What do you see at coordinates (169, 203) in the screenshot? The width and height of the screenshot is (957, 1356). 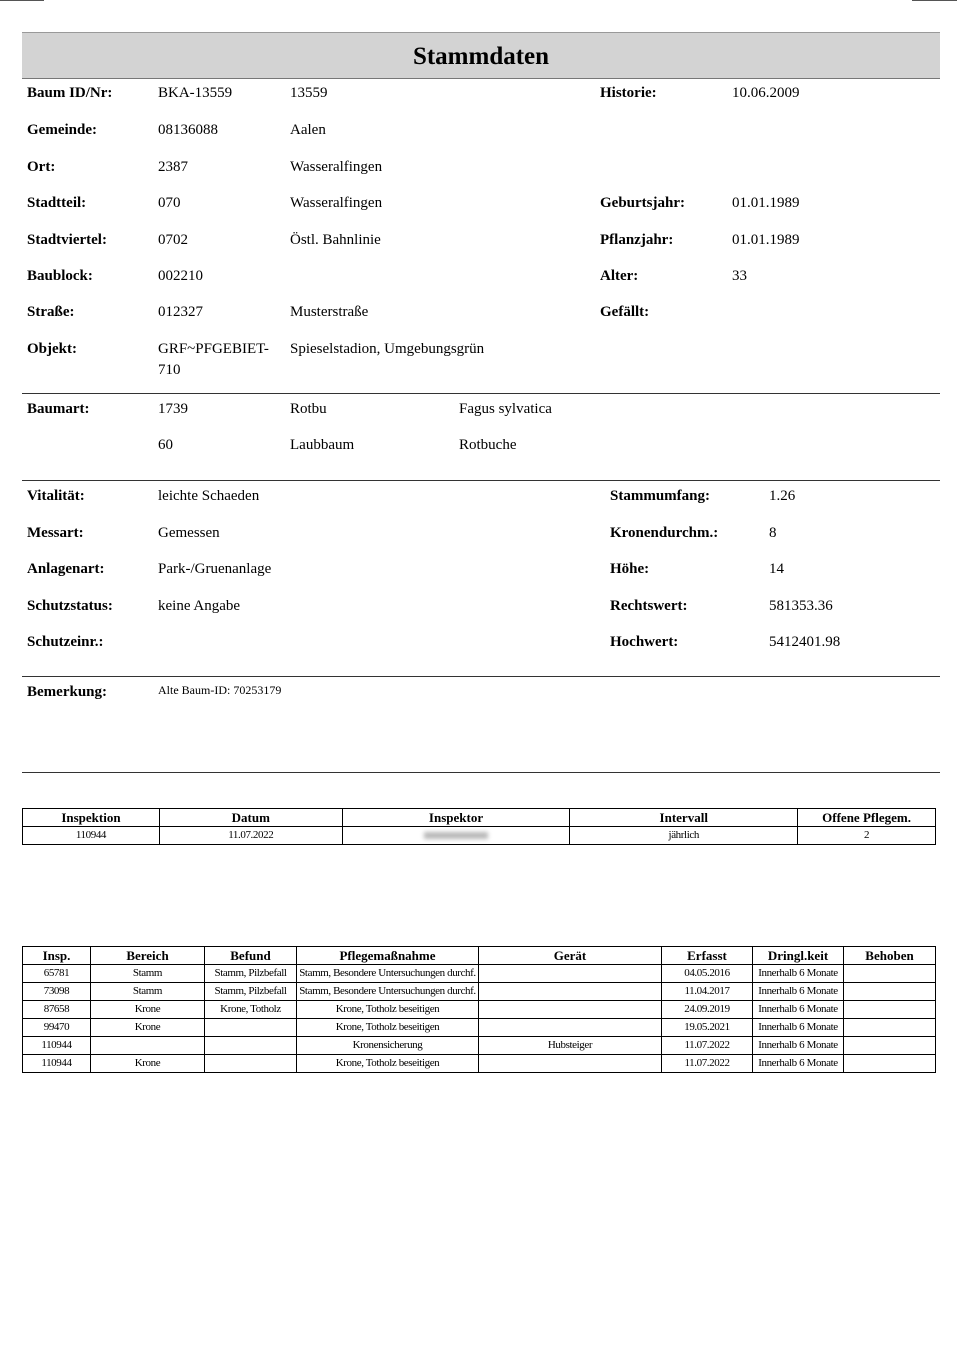 I see `field-code: 070` at bounding box center [169, 203].